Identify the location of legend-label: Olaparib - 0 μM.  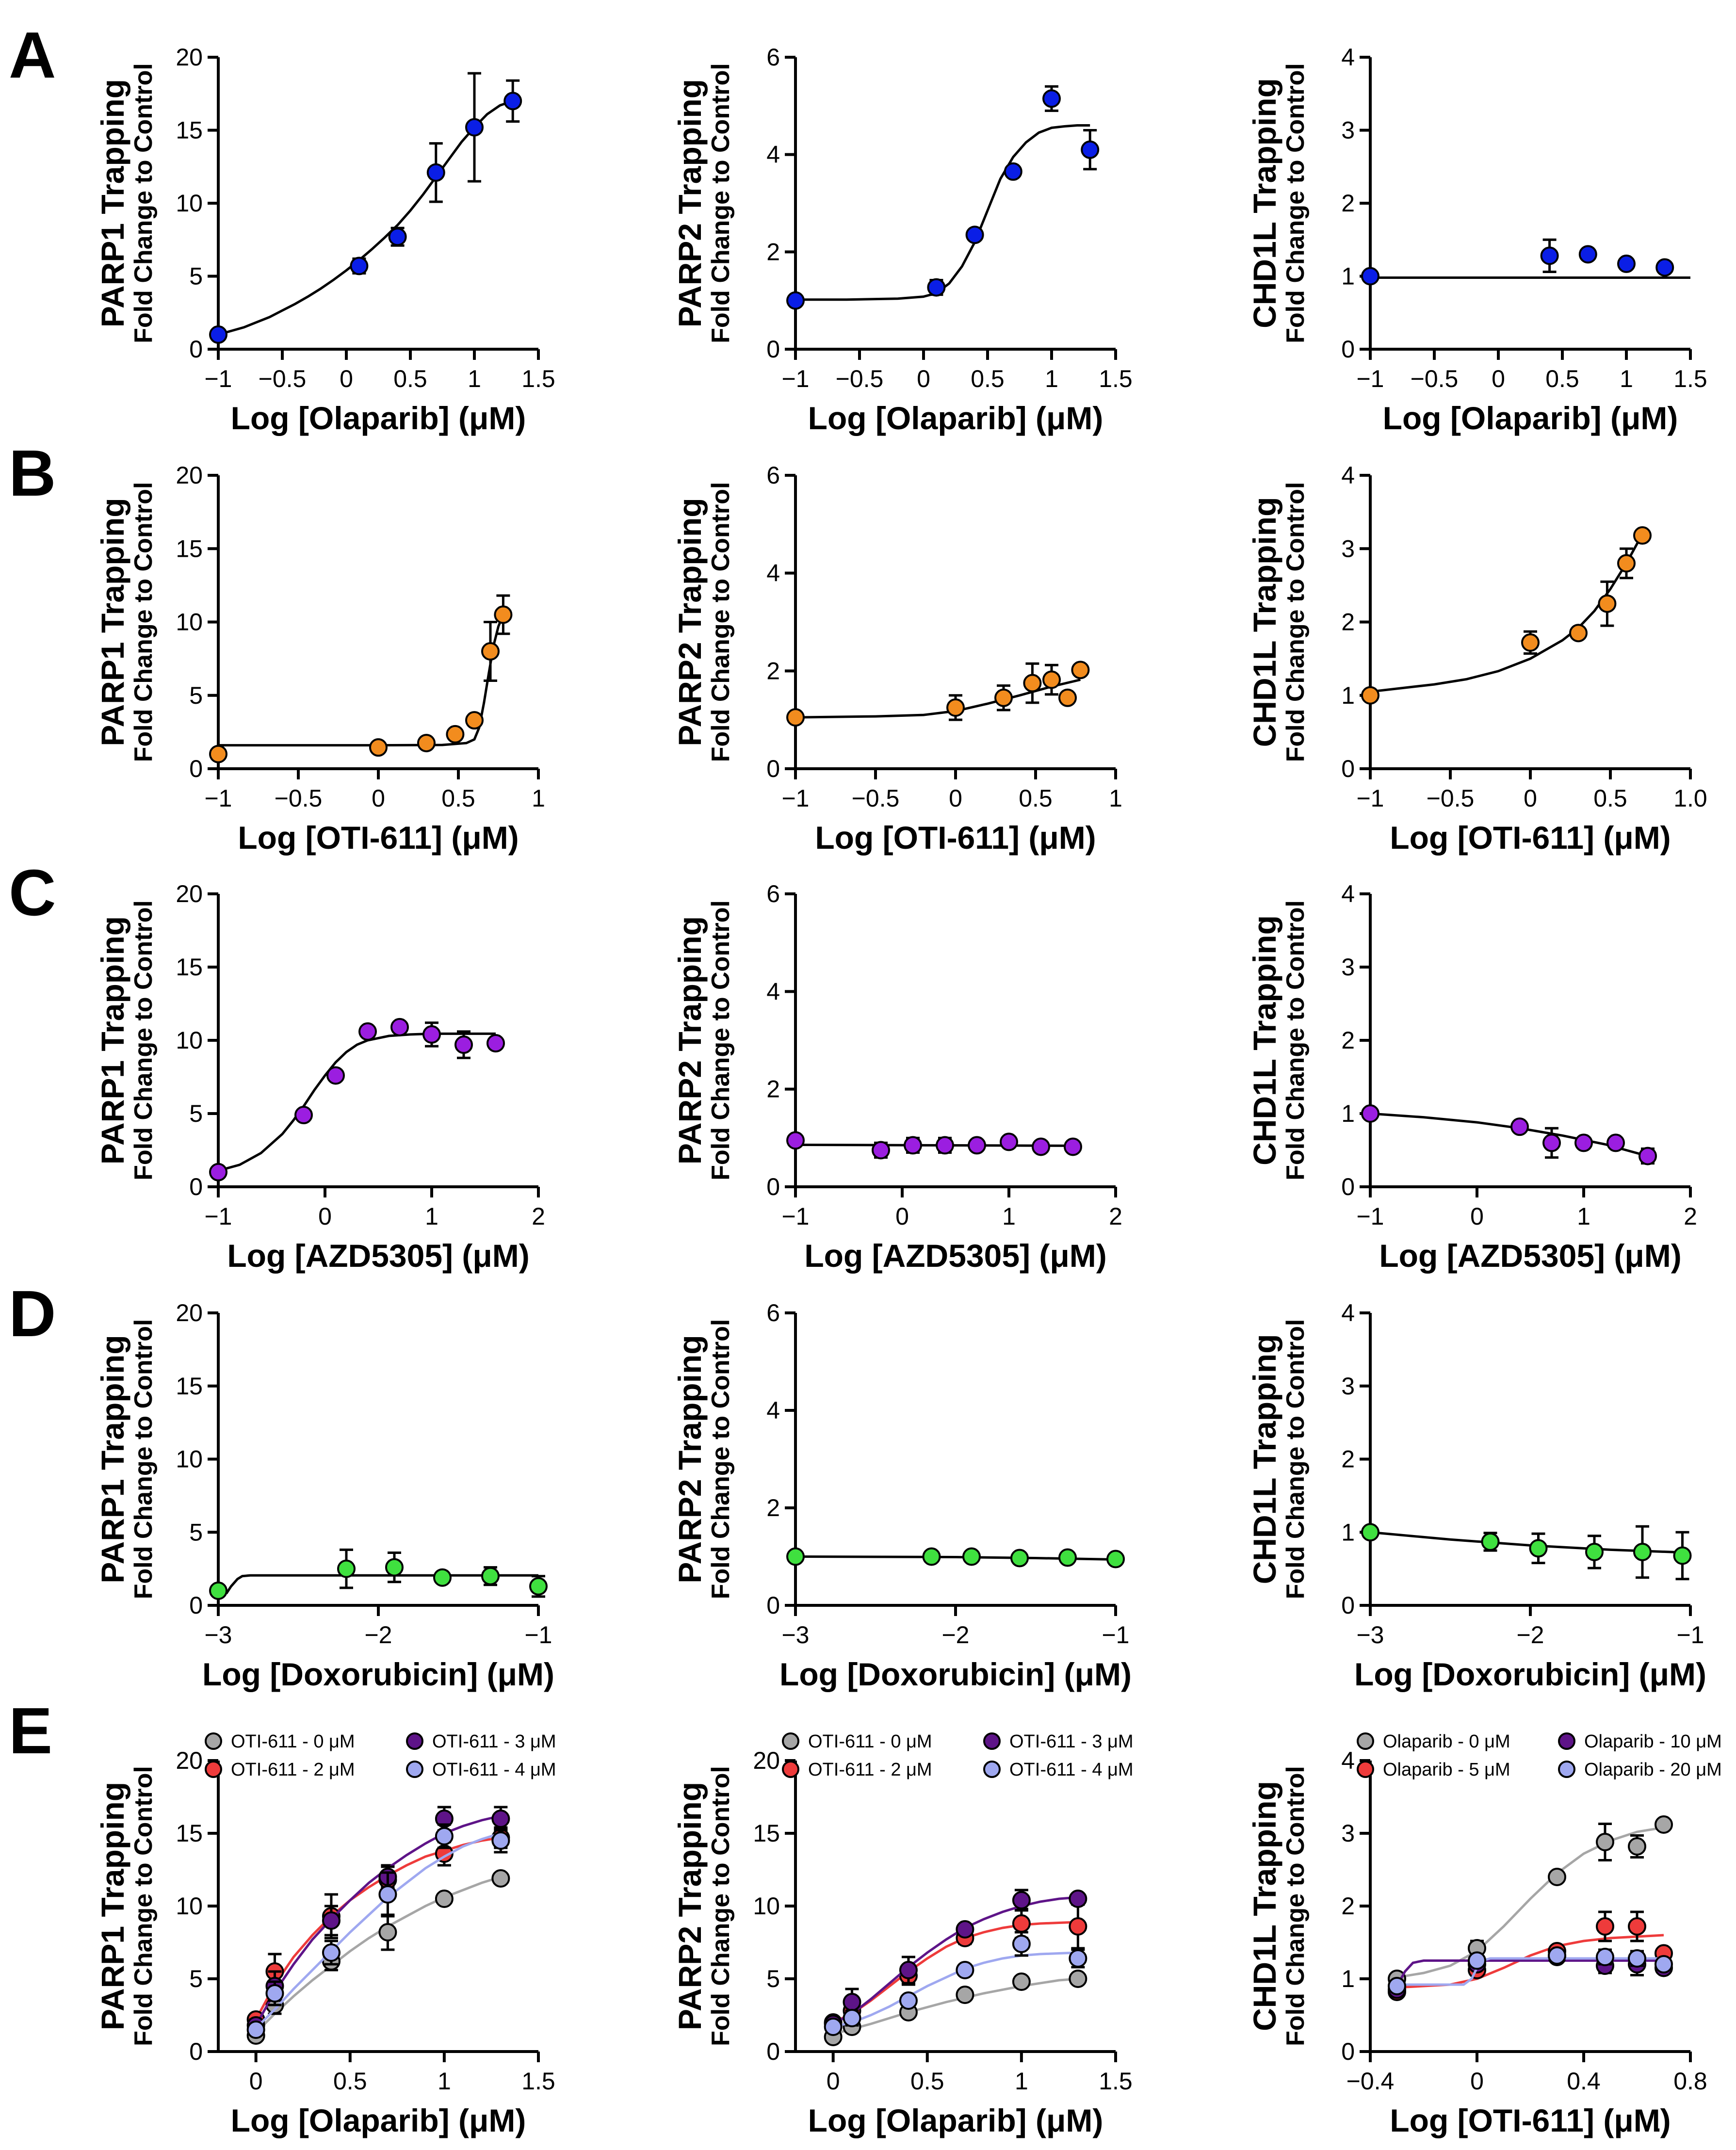
(1446, 1741).